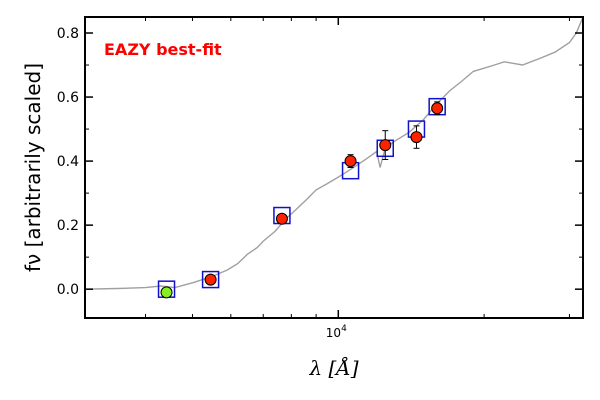  I want to click on model-photometry-box, so click(210, 279).